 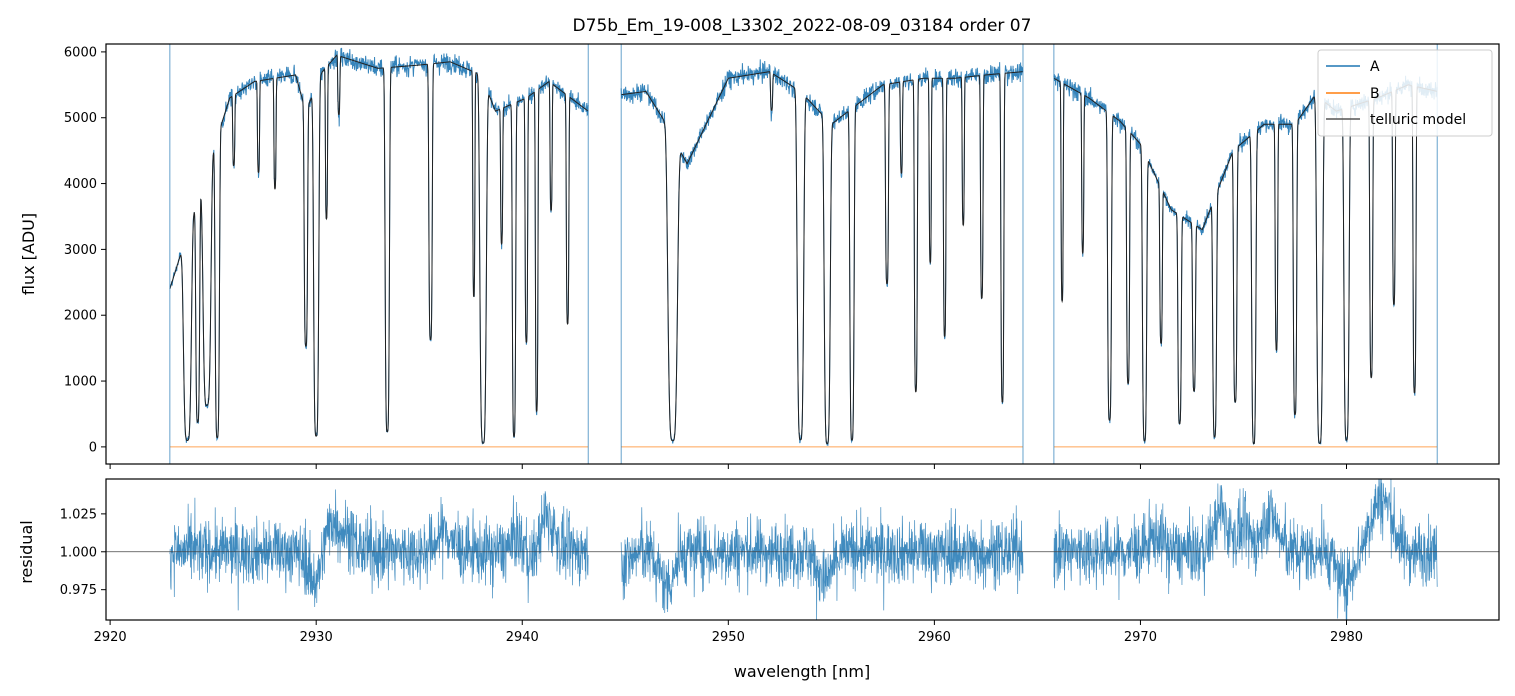 I want to click on top-ylabel: flux [ADU], so click(x=28, y=254).